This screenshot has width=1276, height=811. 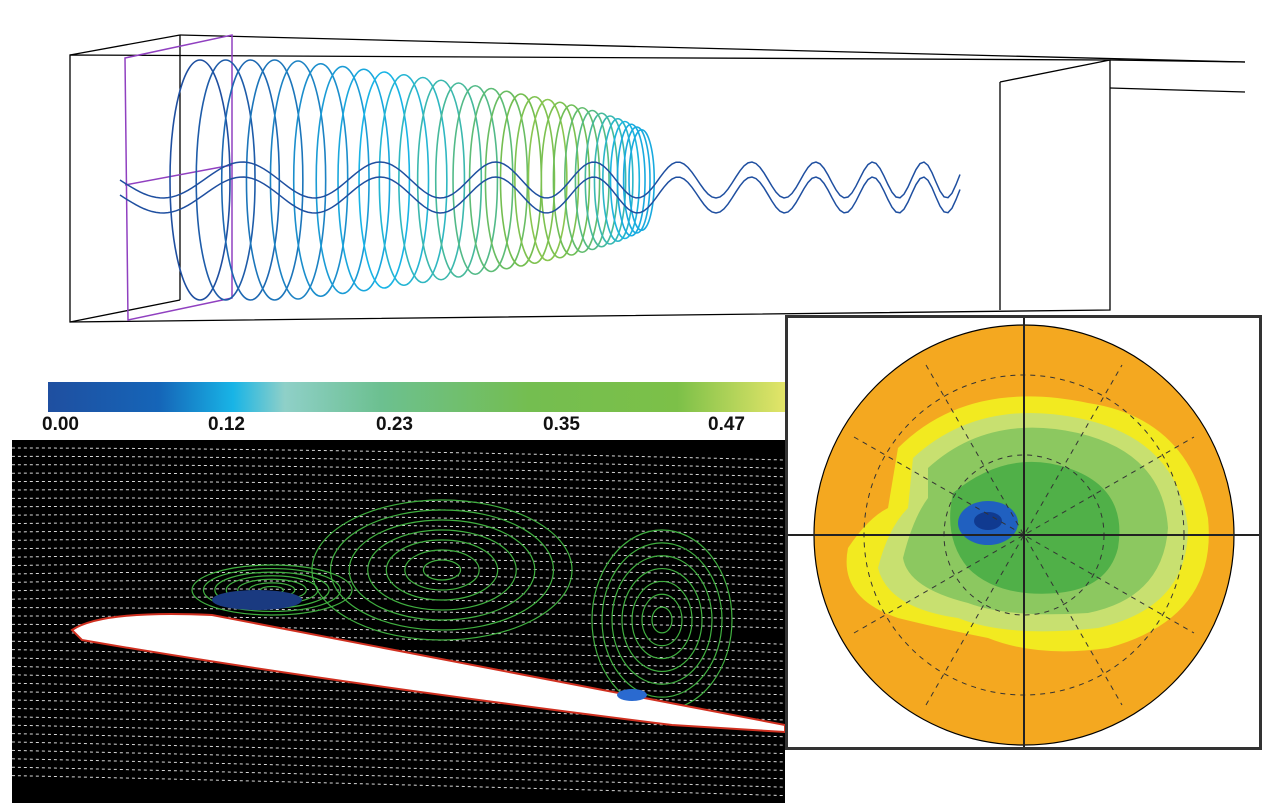 I want to click on colorbar-tick: 0.47, so click(x=726, y=424).